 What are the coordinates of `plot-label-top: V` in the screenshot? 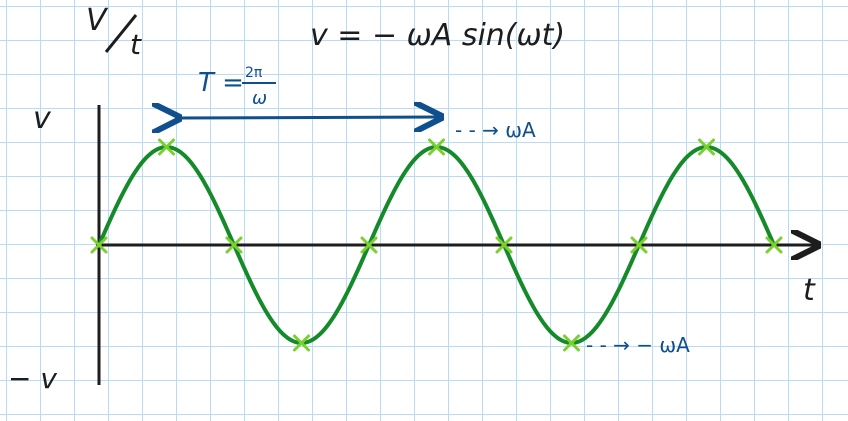 It's located at (97, 20).